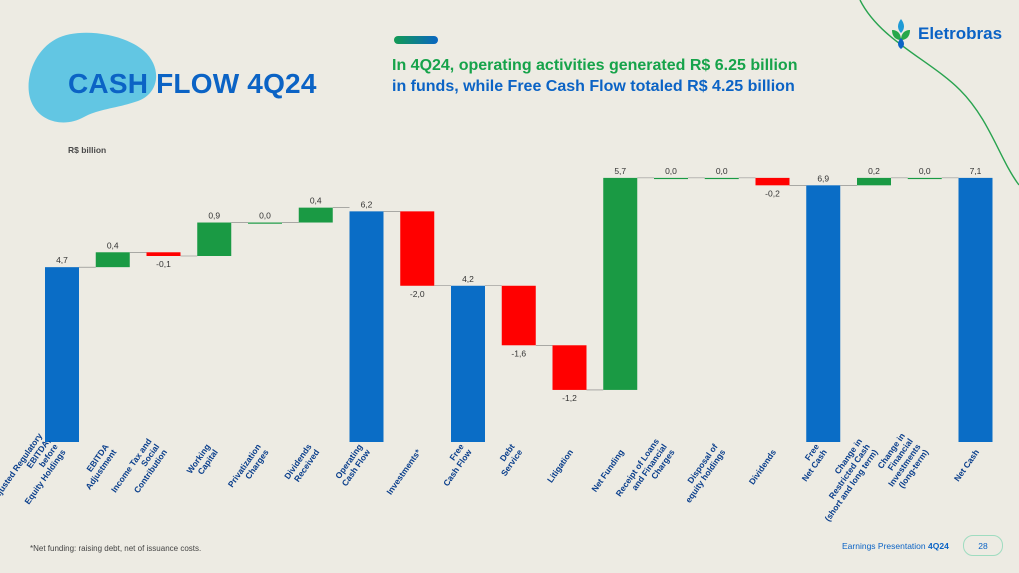  Describe the element at coordinates (976, 171) in the screenshot. I see `data-label: 7,1` at that location.